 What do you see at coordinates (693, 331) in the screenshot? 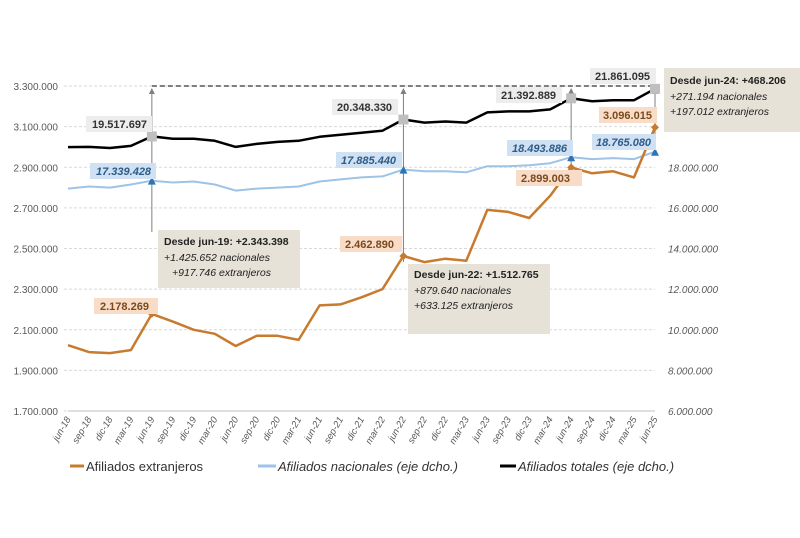
I see `right-tick-label: 10.000.000` at bounding box center [693, 331].